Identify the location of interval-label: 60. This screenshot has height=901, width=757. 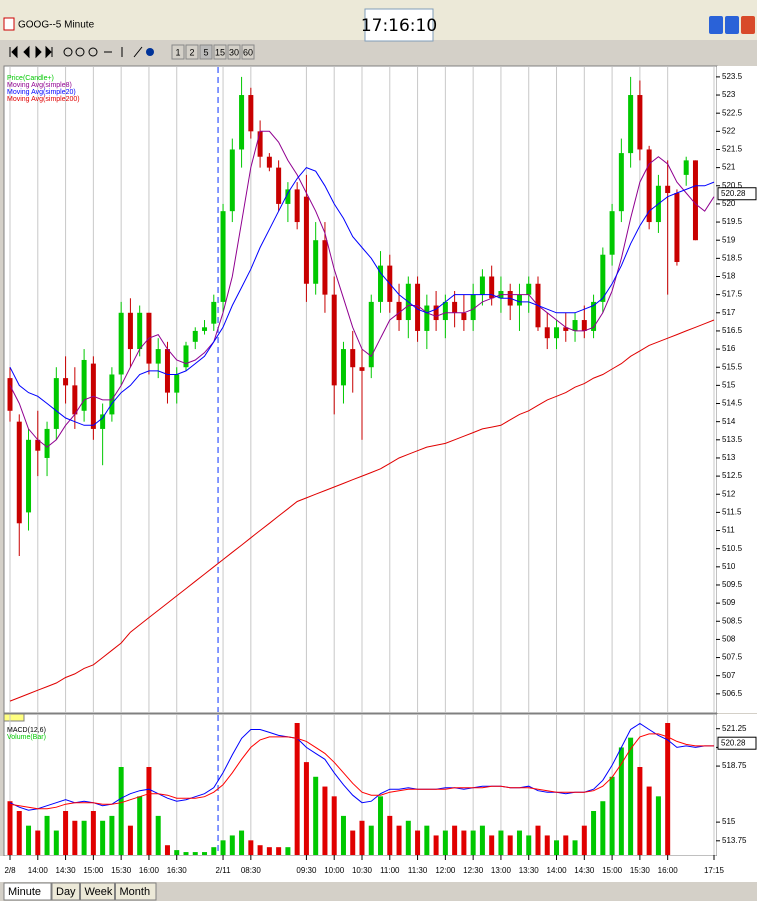
(248, 52).